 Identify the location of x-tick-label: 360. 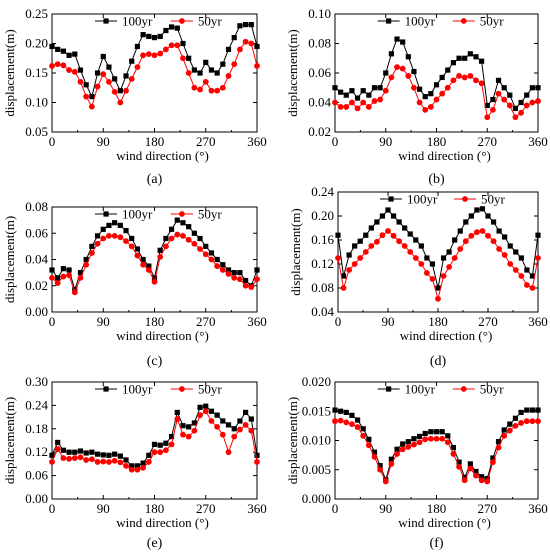
(538, 141).